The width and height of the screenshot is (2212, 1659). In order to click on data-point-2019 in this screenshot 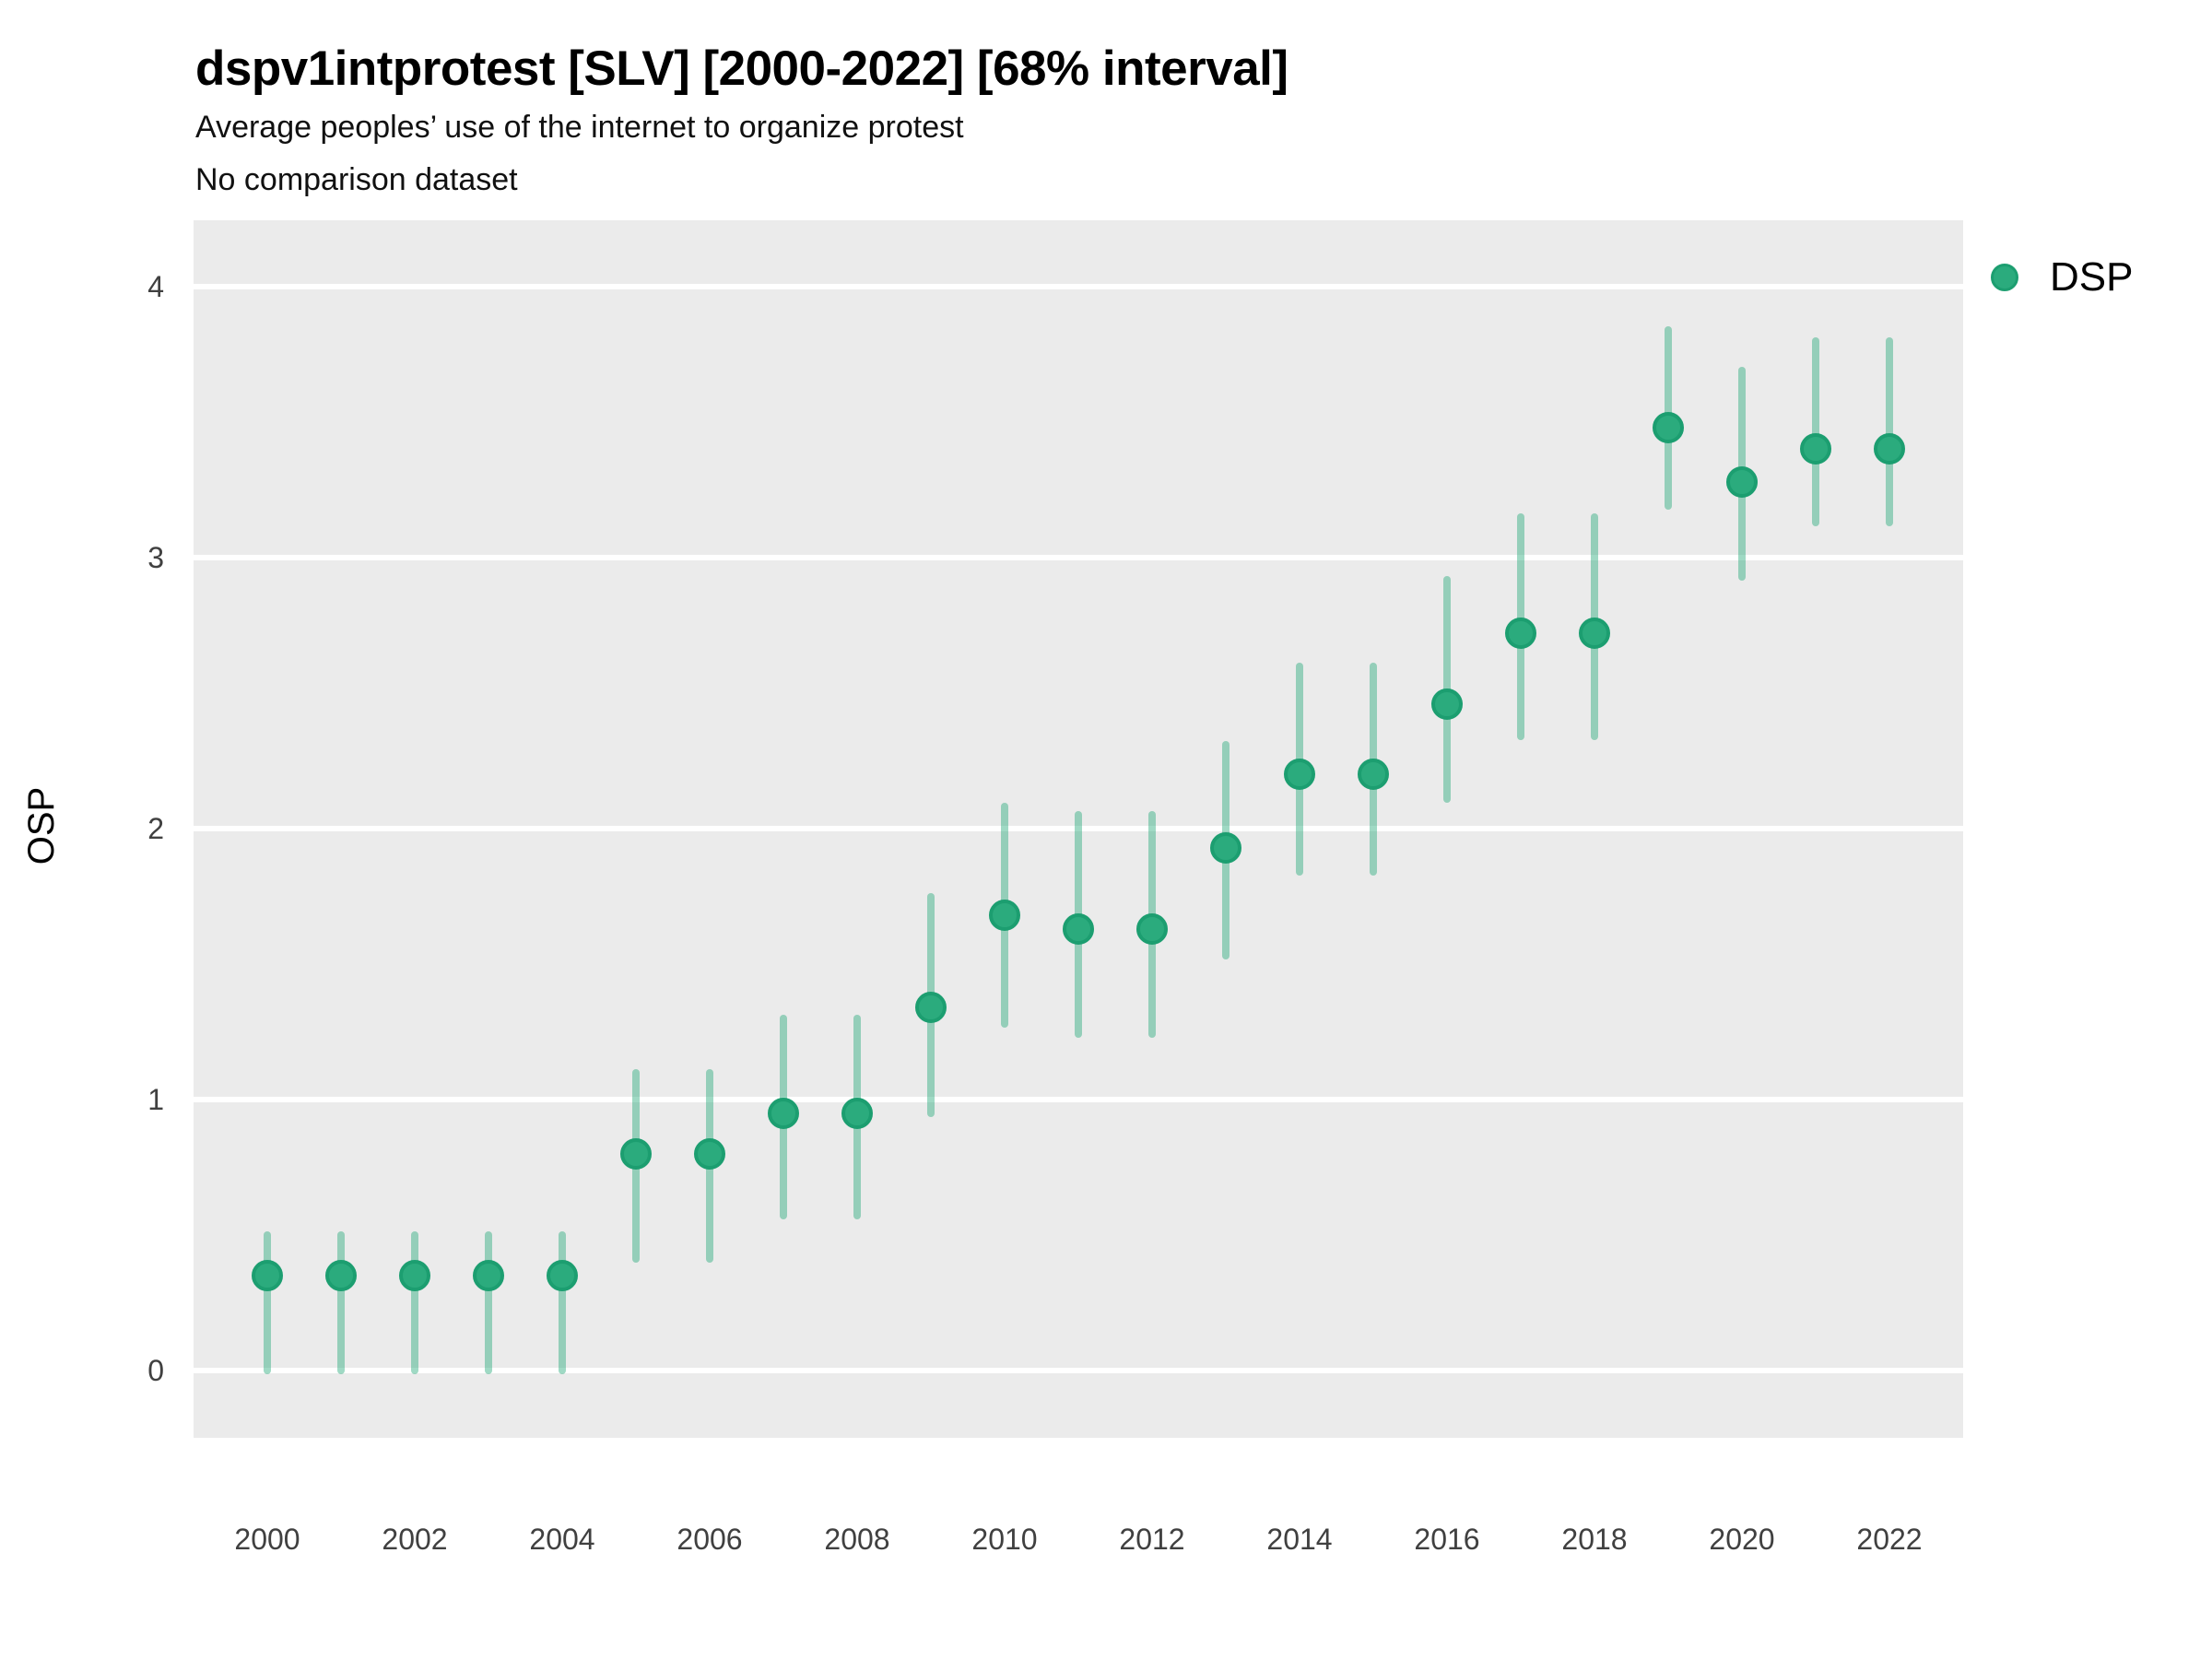, I will do `click(1668, 427)`.